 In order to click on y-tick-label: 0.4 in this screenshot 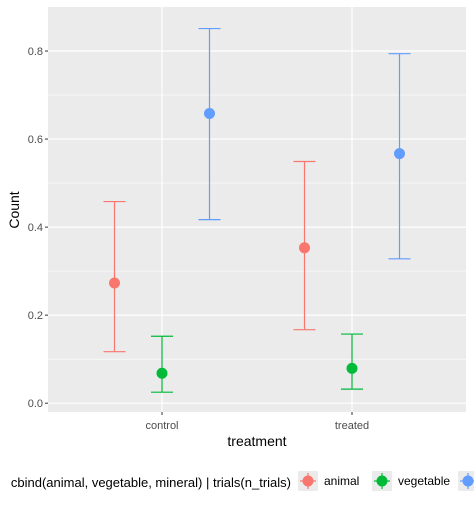, I will do `click(35, 228)`.